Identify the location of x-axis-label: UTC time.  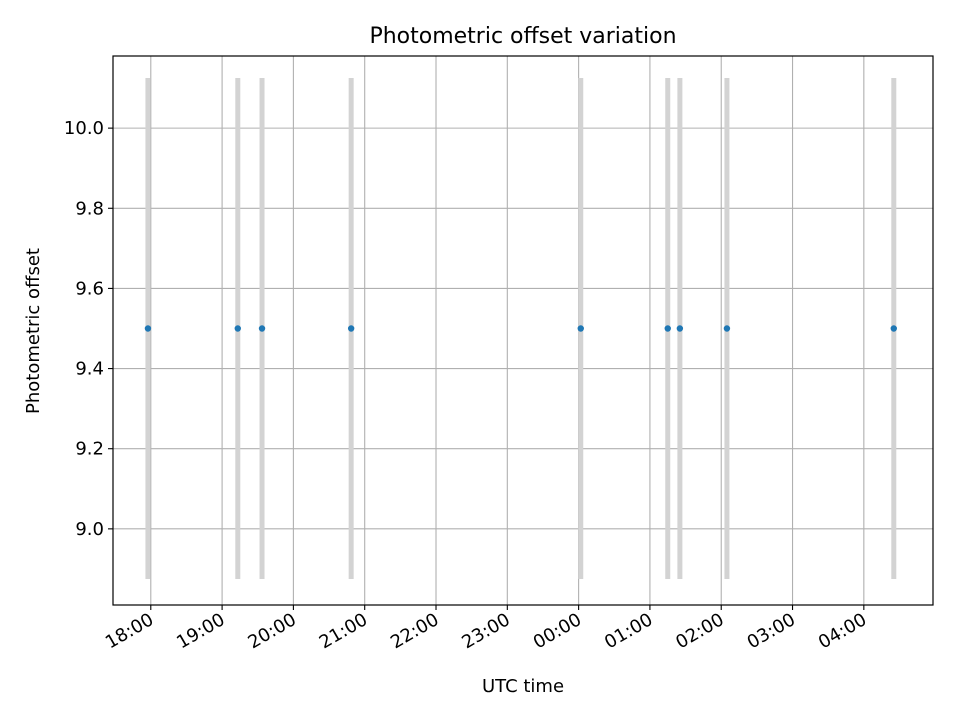
(523, 686).